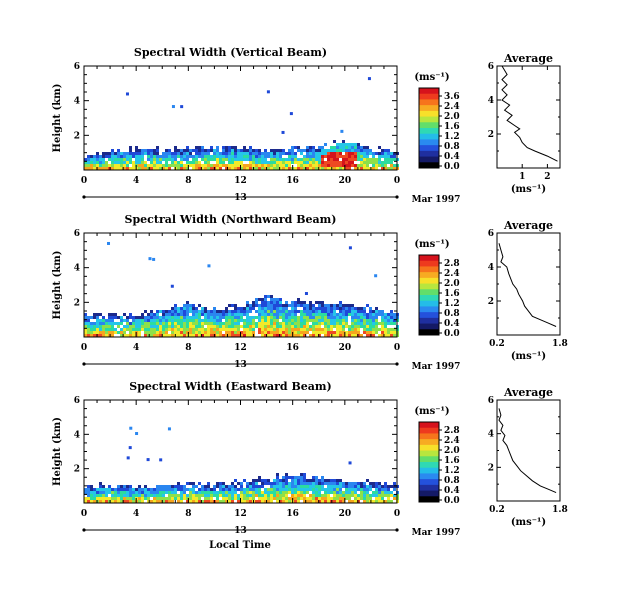  I want to click on panel-title: Spectral Width (Northward Beam), so click(231, 219).